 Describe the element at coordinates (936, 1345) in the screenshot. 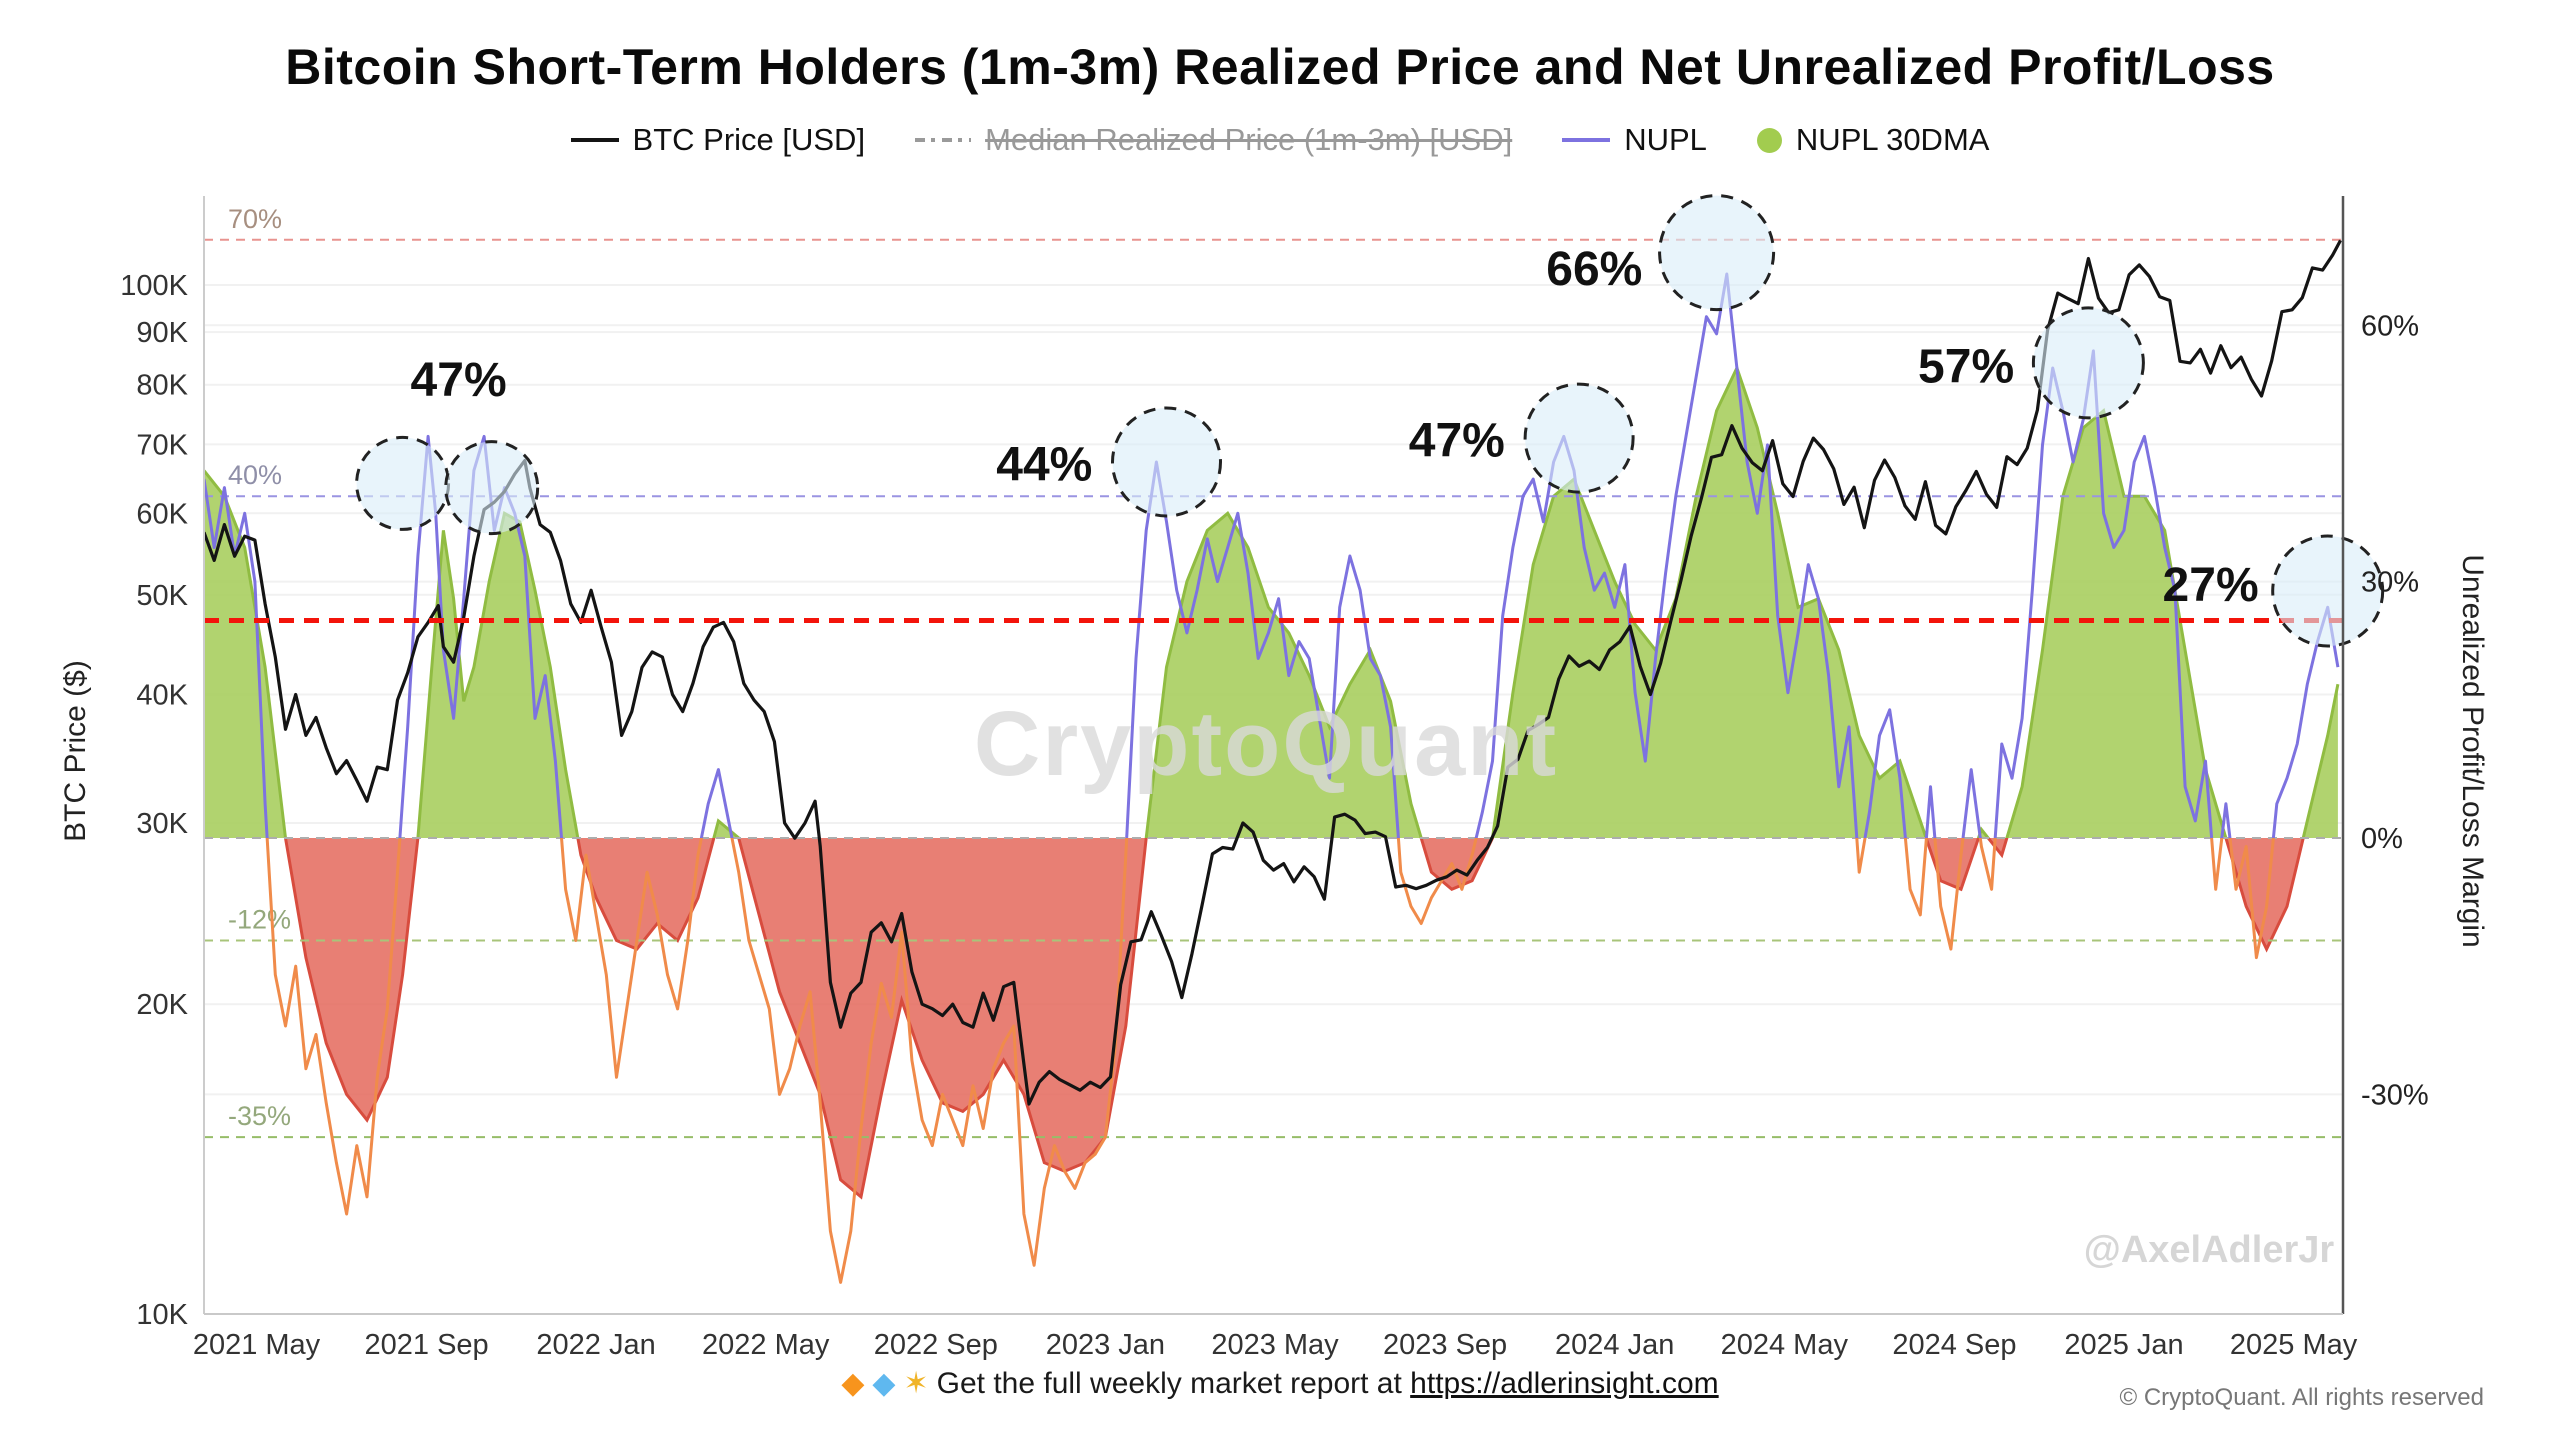

I see `date-tick-label: 2022 Sep` at that location.